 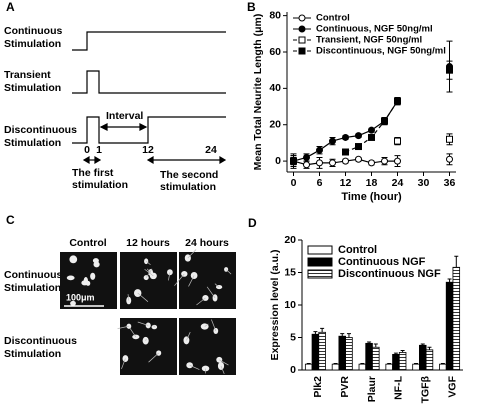 I want to click on x-tick-label: 6, so click(x=320, y=183).